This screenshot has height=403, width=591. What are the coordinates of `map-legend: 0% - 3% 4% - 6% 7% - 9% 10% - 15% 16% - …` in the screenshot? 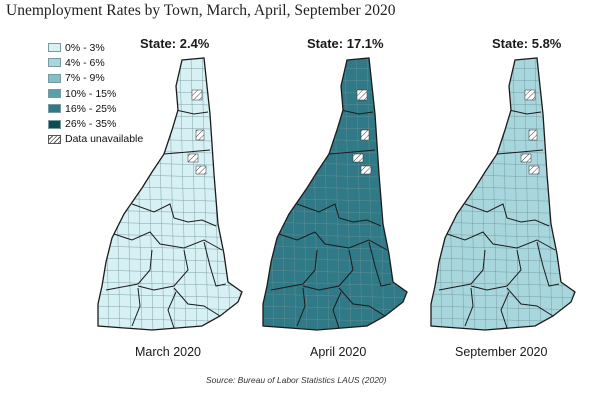 It's located at (95, 93).